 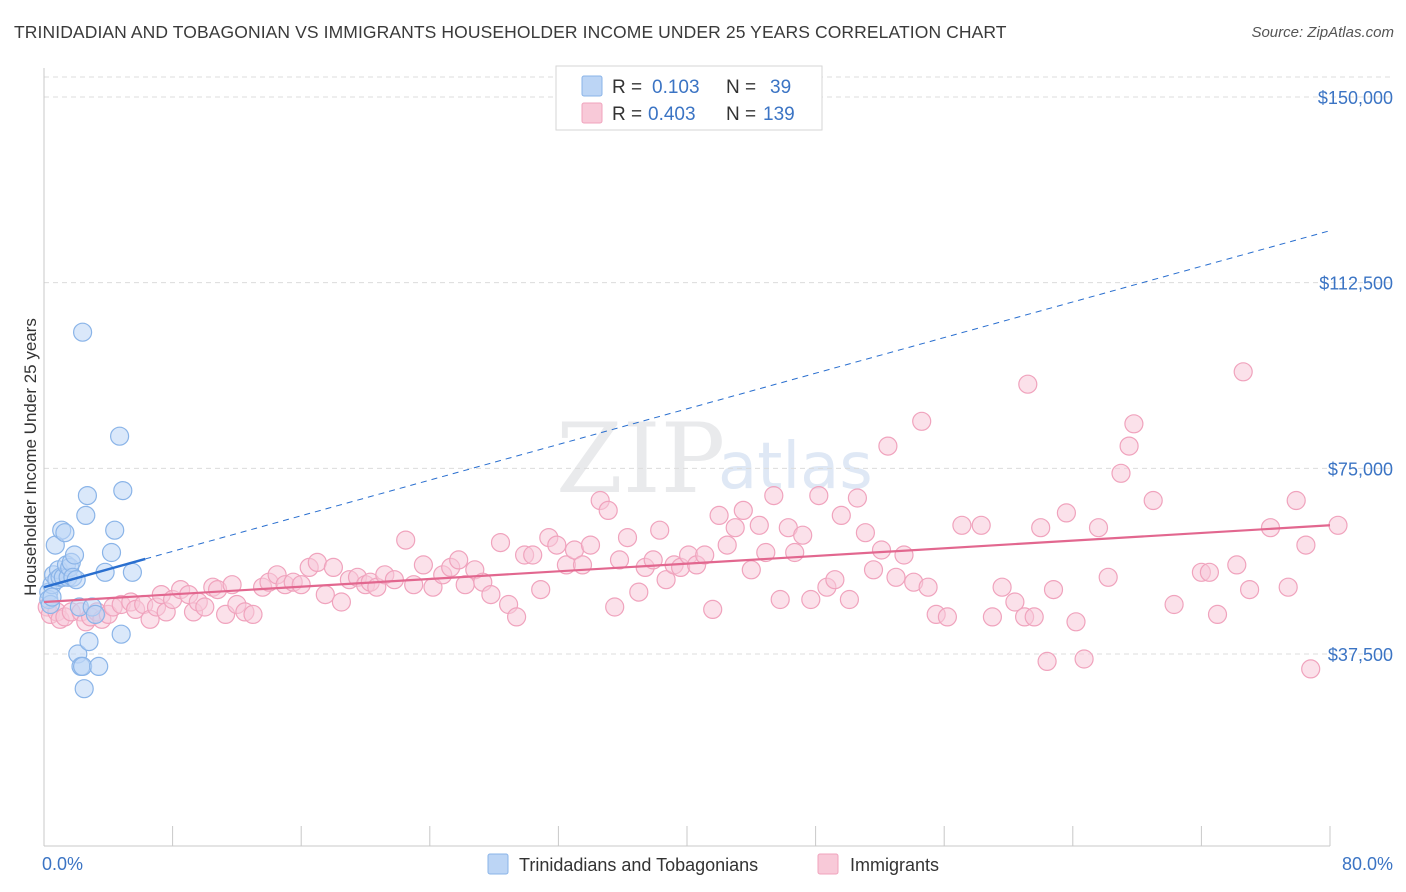 I want to click on legend-swatch-trinidadians, so click(x=592, y=86).